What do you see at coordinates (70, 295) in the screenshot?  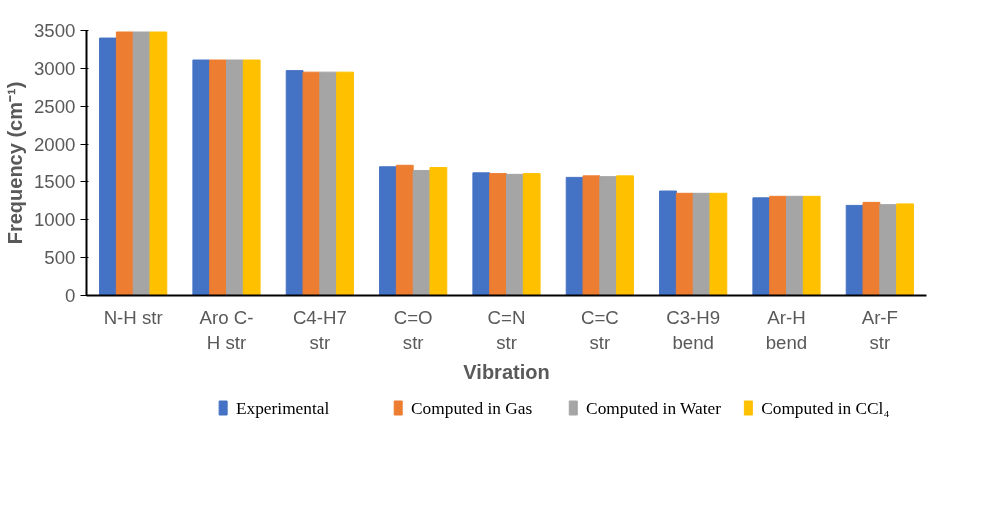 I see `y-tick-label: 0` at bounding box center [70, 295].